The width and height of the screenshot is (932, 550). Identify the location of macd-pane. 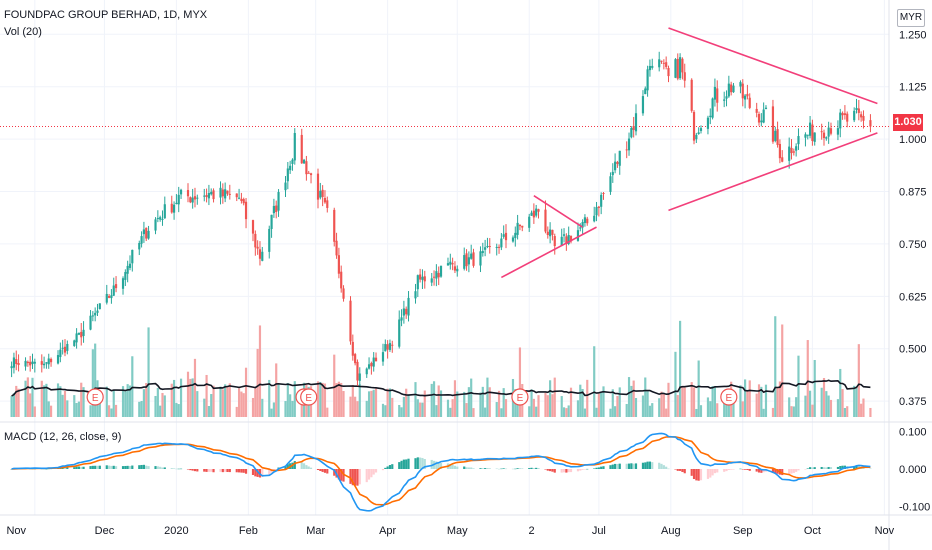
(441, 472).